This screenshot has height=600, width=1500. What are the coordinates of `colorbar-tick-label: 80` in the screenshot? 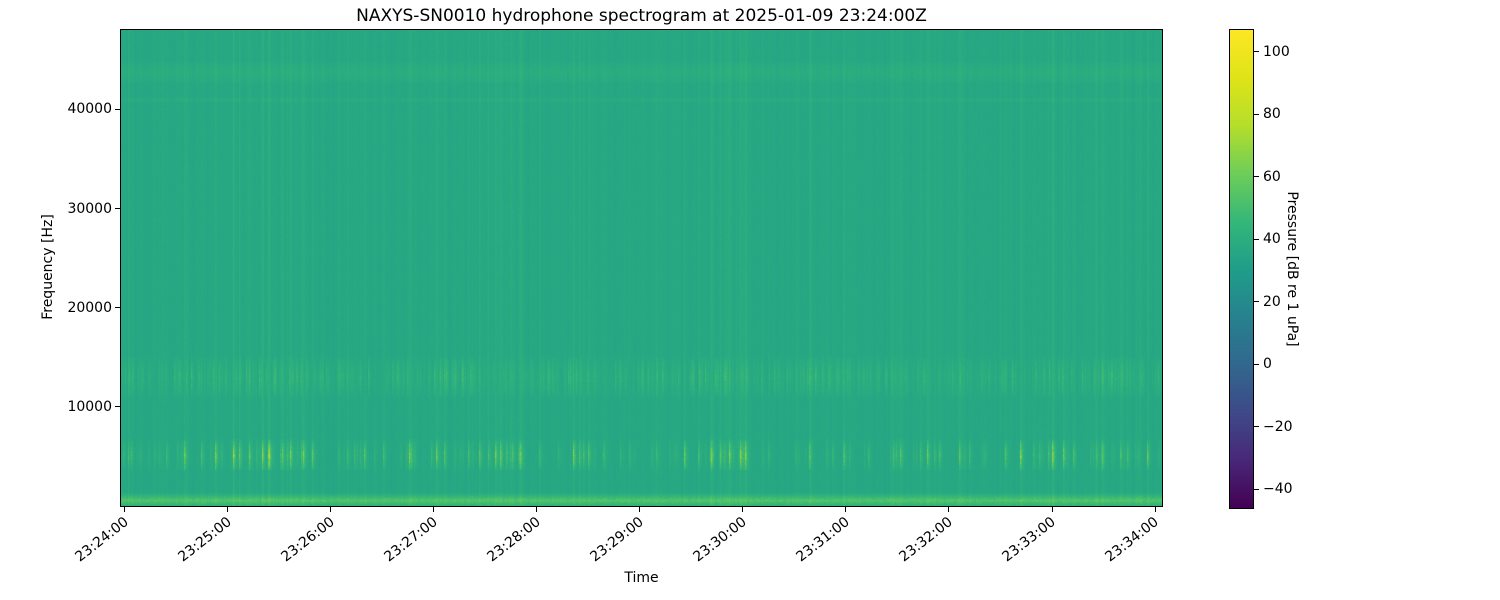 It's located at (1272, 114).